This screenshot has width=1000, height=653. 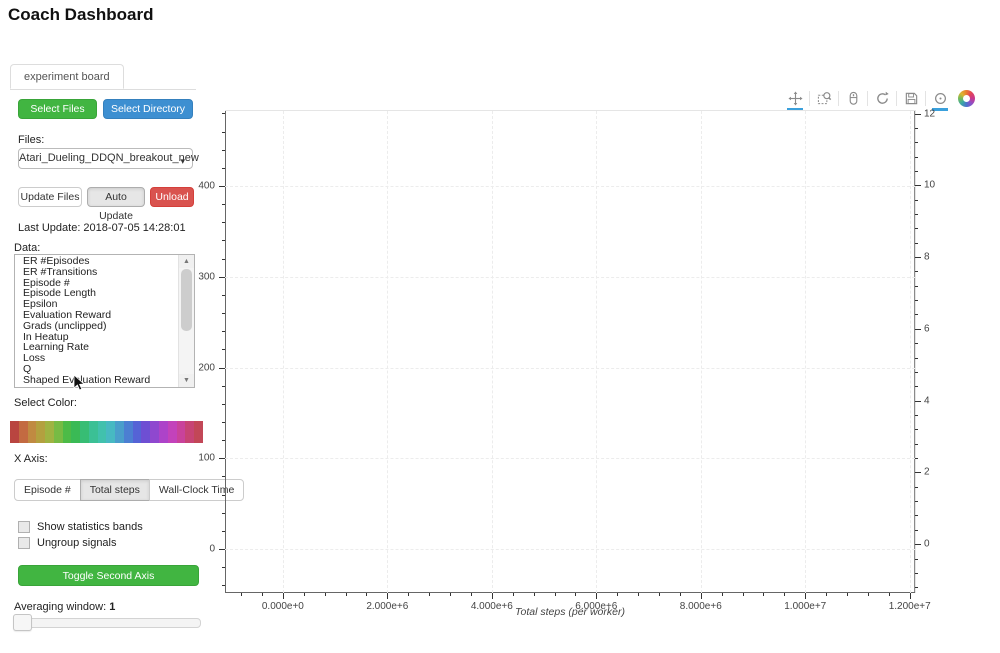 What do you see at coordinates (853, 98) in the screenshot?
I see `wheel-zoom-icon` at bounding box center [853, 98].